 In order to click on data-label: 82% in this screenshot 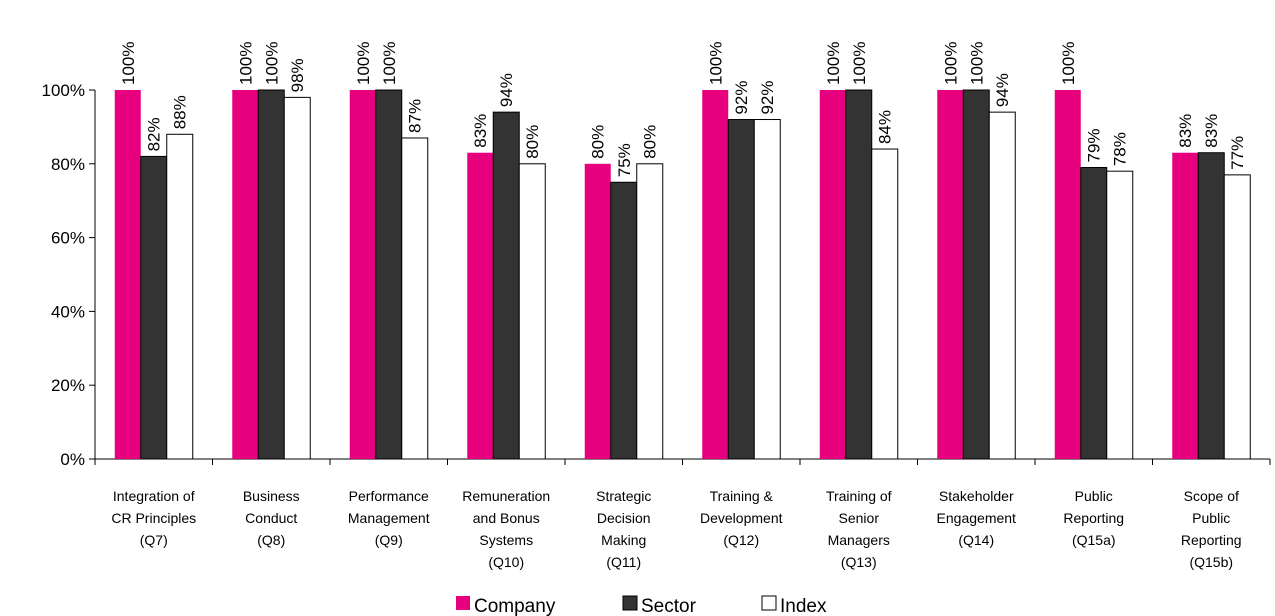, I will do `click(154, 134)`.